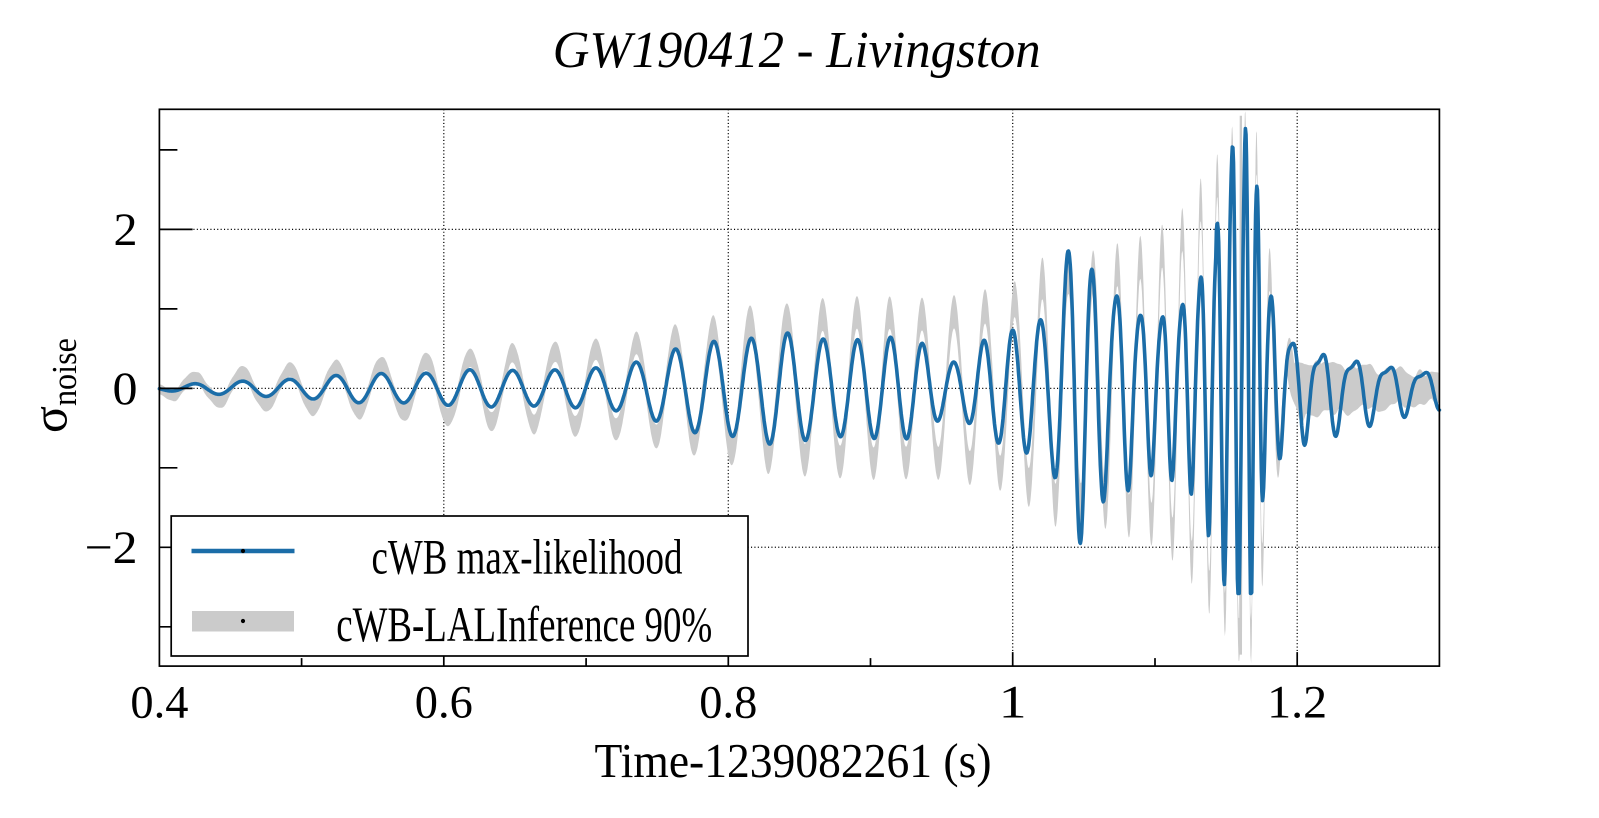 This screenshot has height=818, width=1599. What do you see at coordinates (728, 702) in the screenshot?
I see `svg-text: 0.8` at bounding box center [728, 702].